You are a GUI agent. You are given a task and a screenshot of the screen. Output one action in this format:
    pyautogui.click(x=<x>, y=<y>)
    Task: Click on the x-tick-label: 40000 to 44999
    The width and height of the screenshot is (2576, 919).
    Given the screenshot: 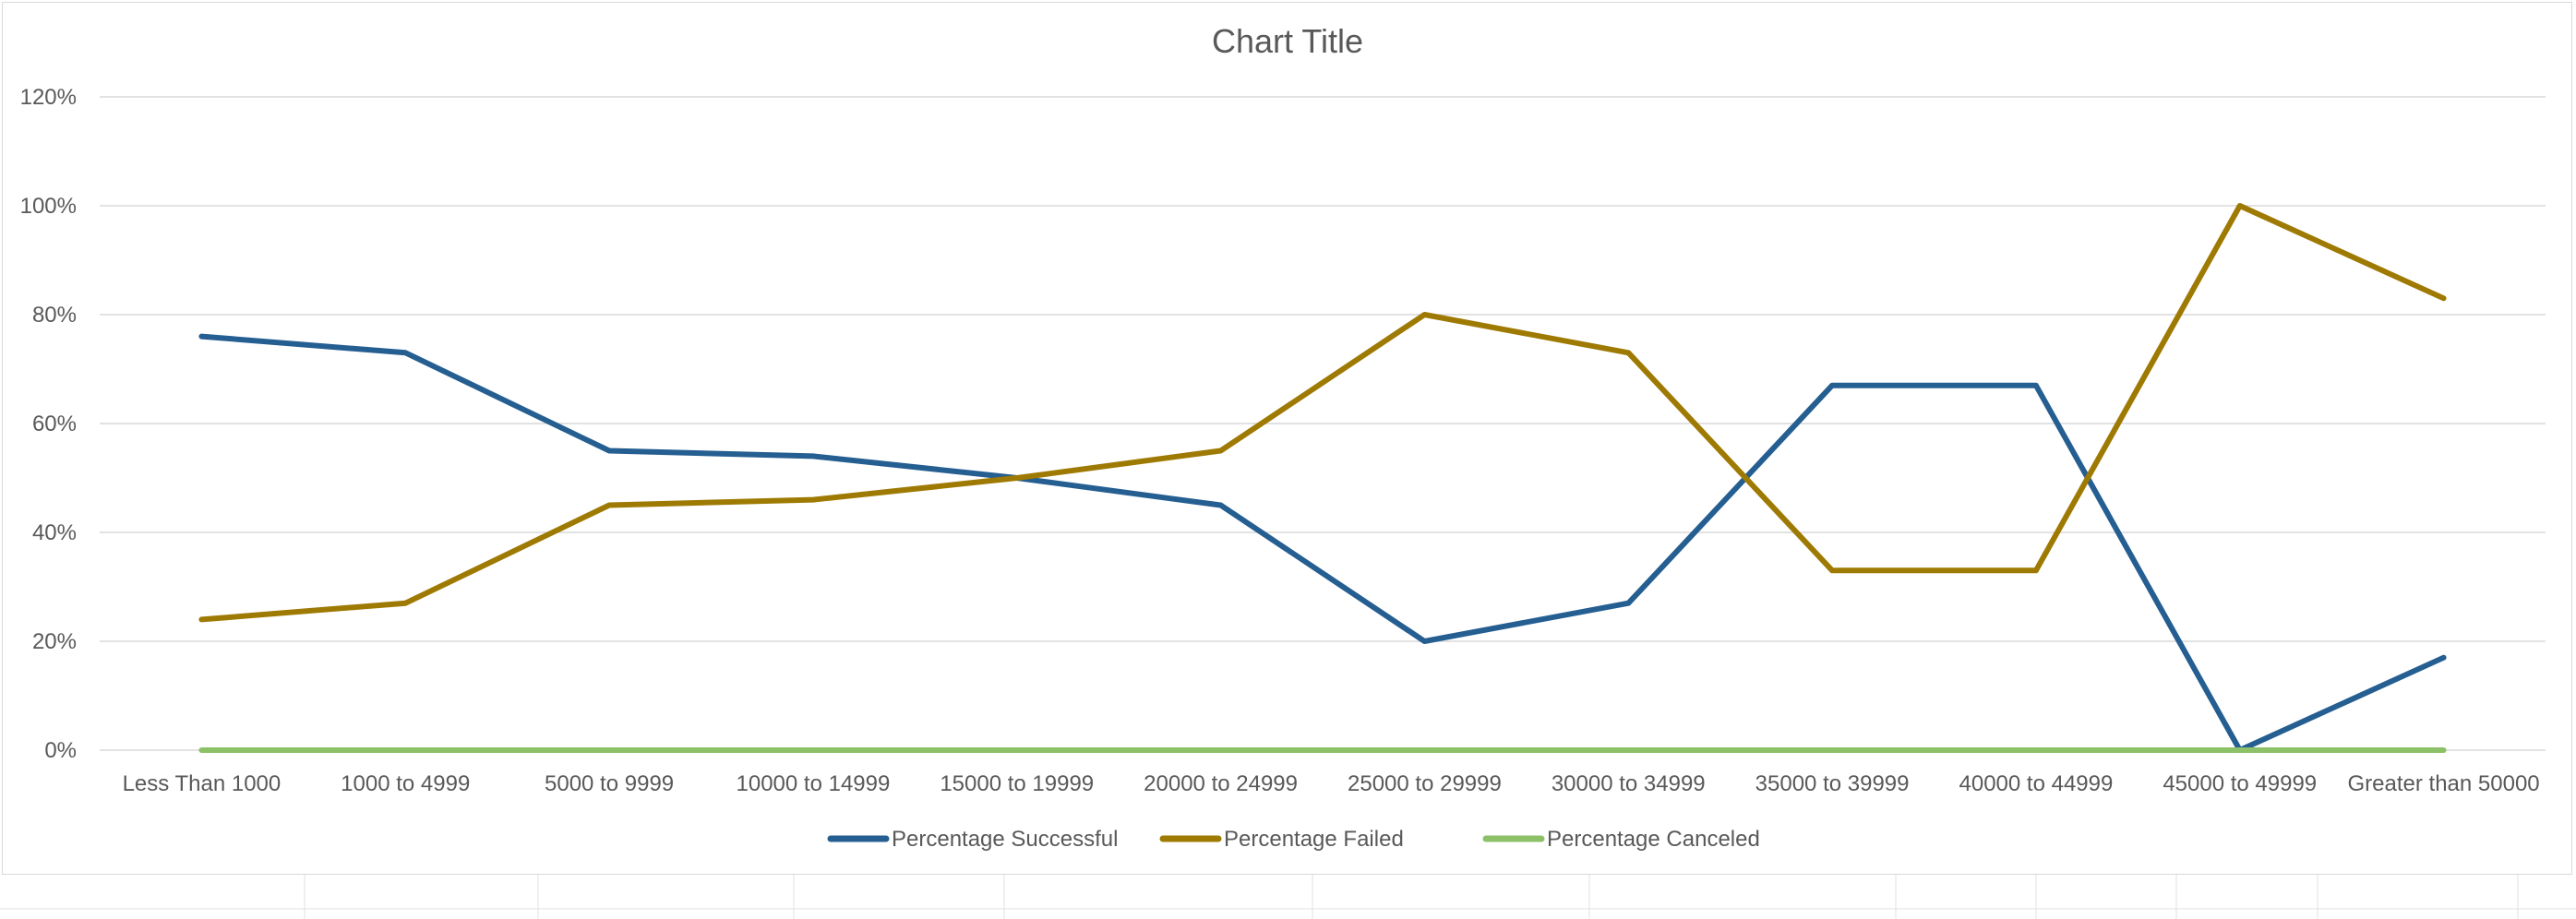 What is the action you would take?
    pyautogui.click(x=2037, y=784)
    